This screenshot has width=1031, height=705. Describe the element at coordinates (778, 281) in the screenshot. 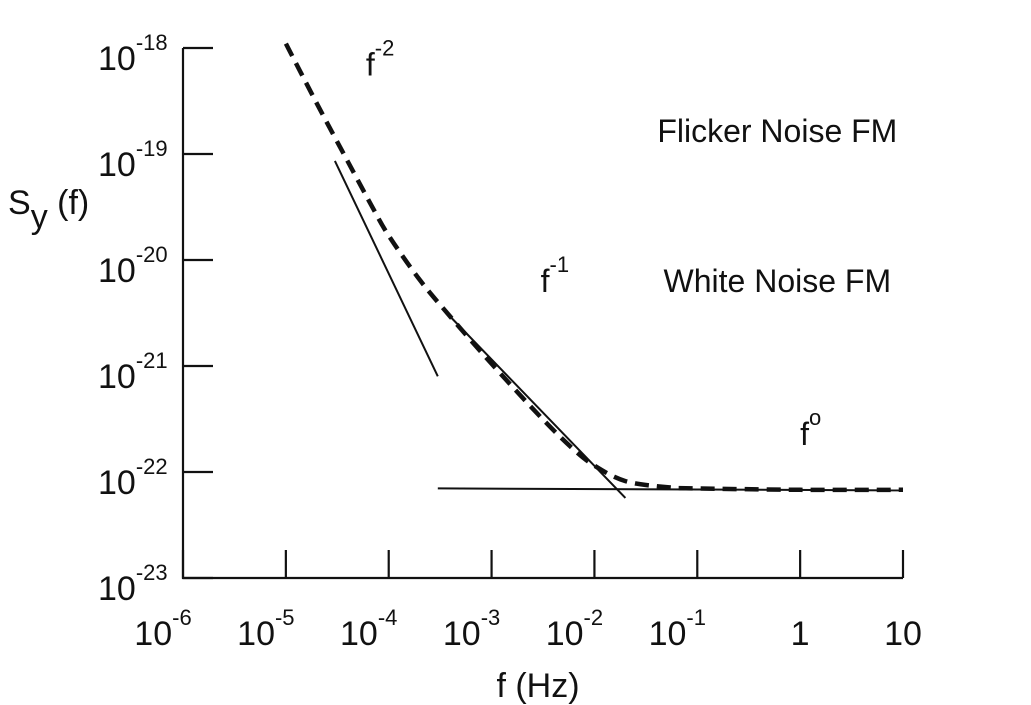

I see `white-noise-label: White Noise FM` at that location.